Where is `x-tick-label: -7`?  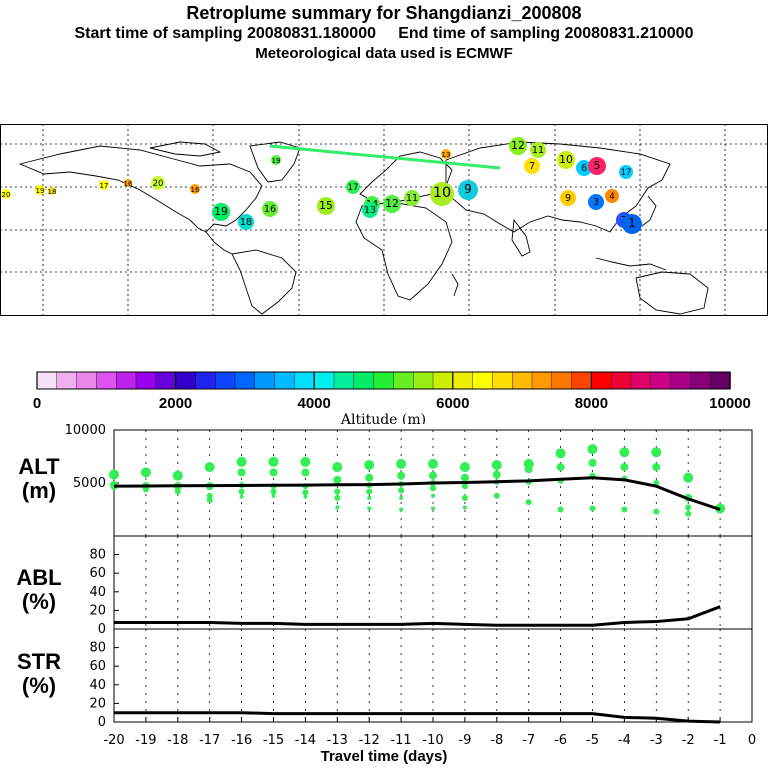 x-tick-label: -7 is located at coordinates (528, 740).